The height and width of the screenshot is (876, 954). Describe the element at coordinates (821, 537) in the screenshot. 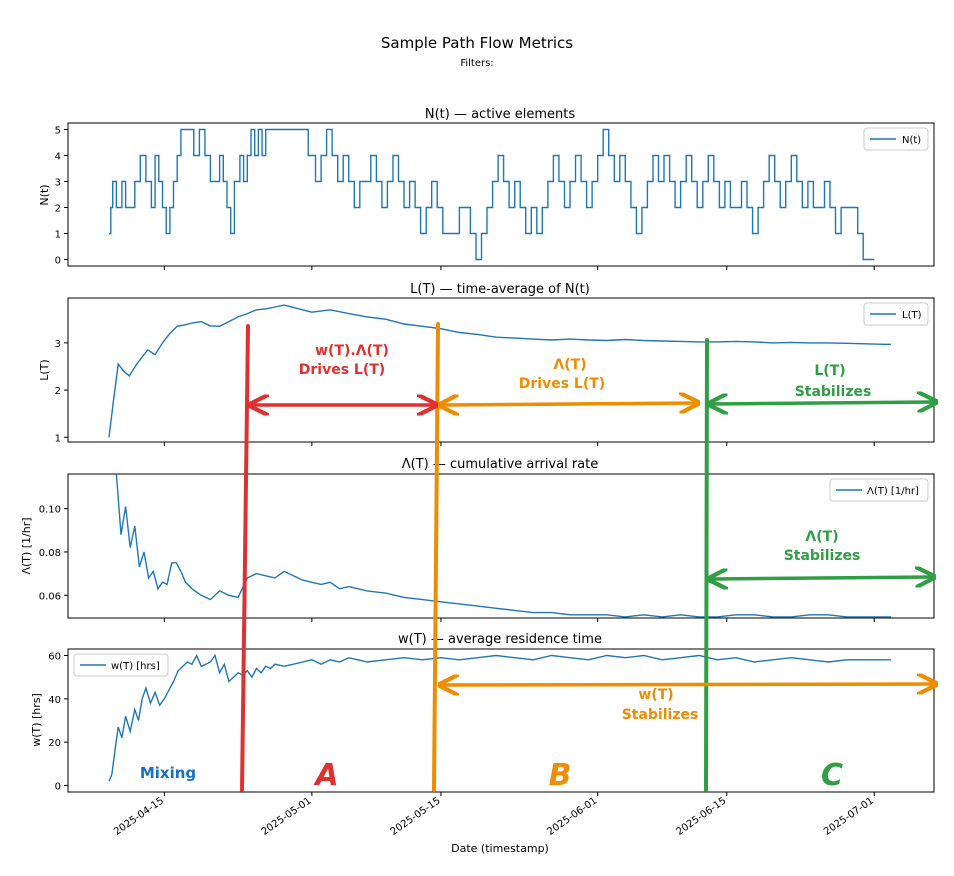

I see `annotation-lambda-line1: Λ(T)` at that location.